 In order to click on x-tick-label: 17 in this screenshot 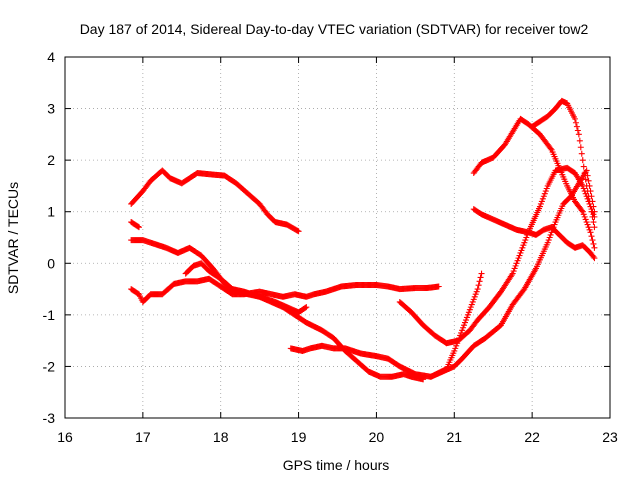, I will do `click(143, 437)`.